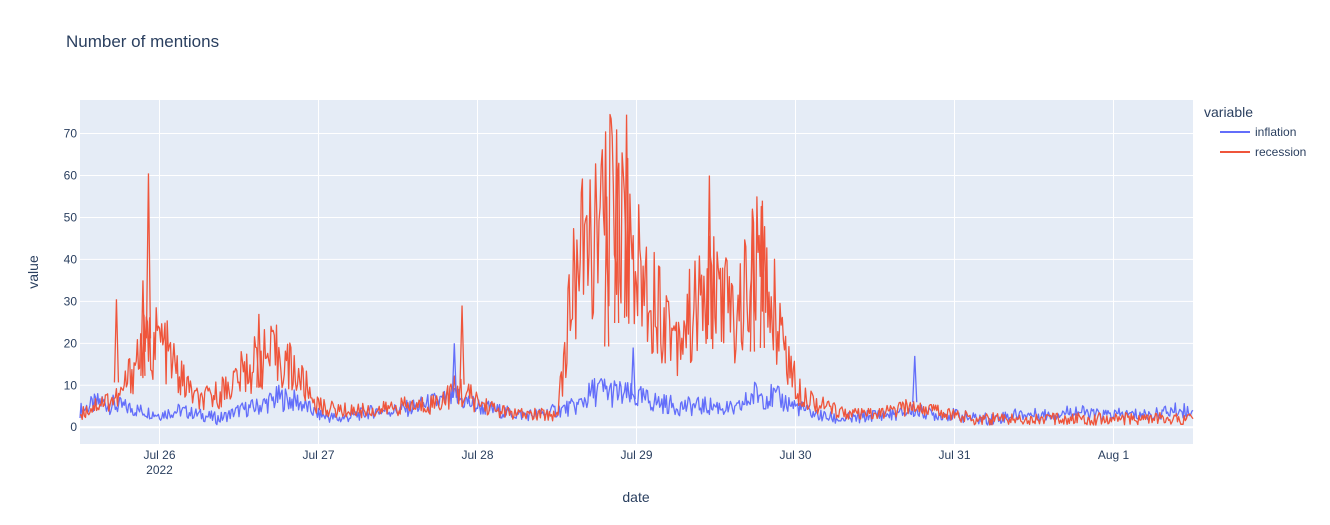  Describe the element at coordinates (636, 401) in the screenshot. I see `series-line-inflation` at that location.